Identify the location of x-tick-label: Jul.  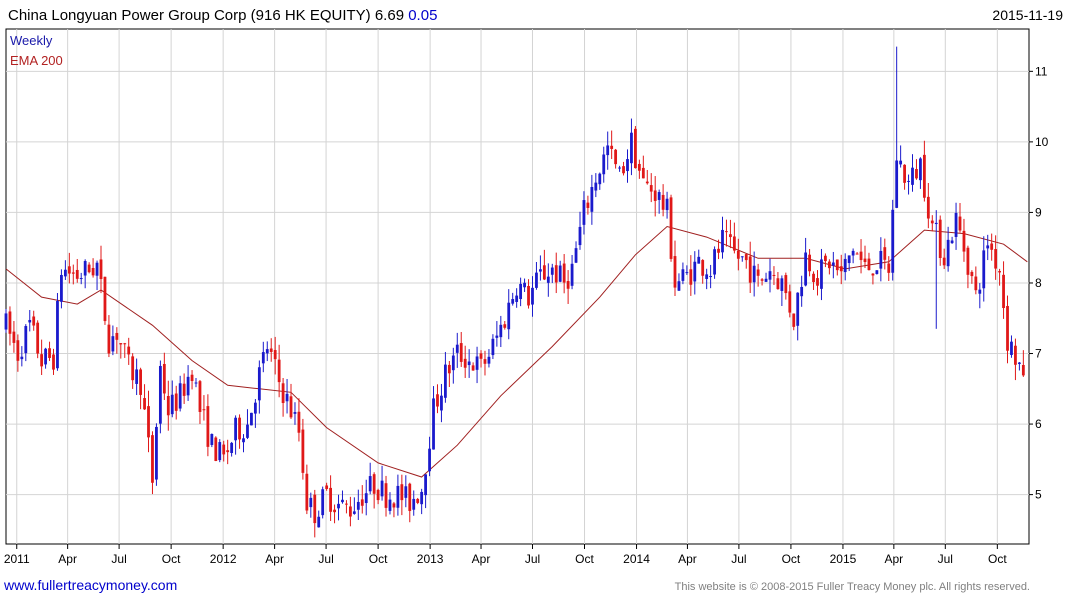
(532, 559).